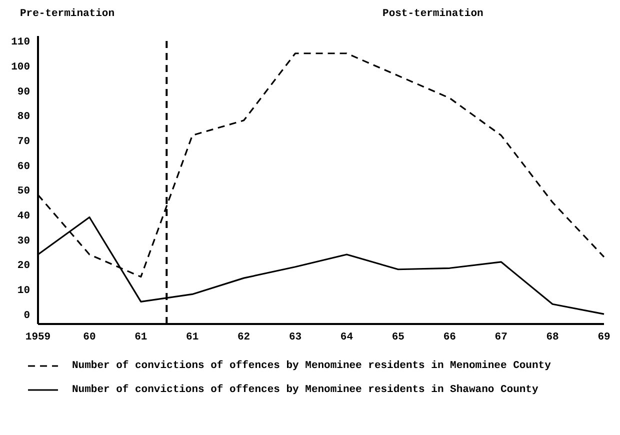 This screenshot has height=435, width=620. Describe the element at coordinates (20, 68) in the screenshot. I see `y-tick-label: 100` at that location.